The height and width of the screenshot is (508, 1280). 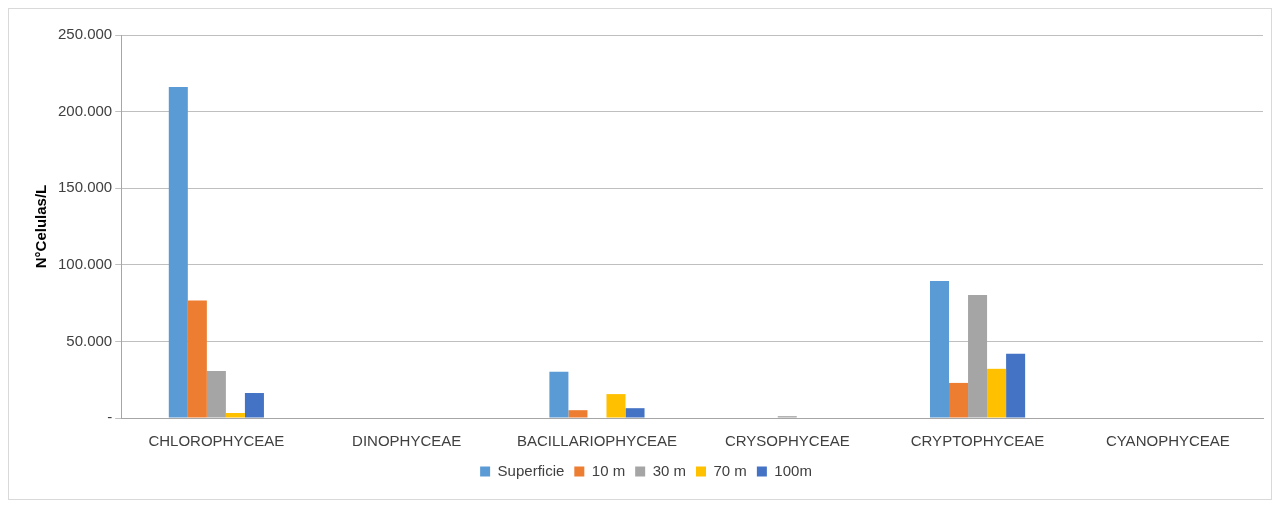 I want to click on y-tick-label: -, so click(x=110, y=417).